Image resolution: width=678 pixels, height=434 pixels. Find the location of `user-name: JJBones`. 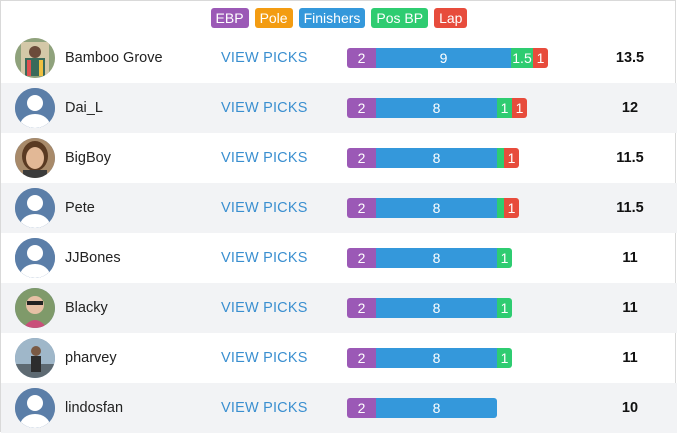

user-name: JJBones is located at coordinates (93, 258).